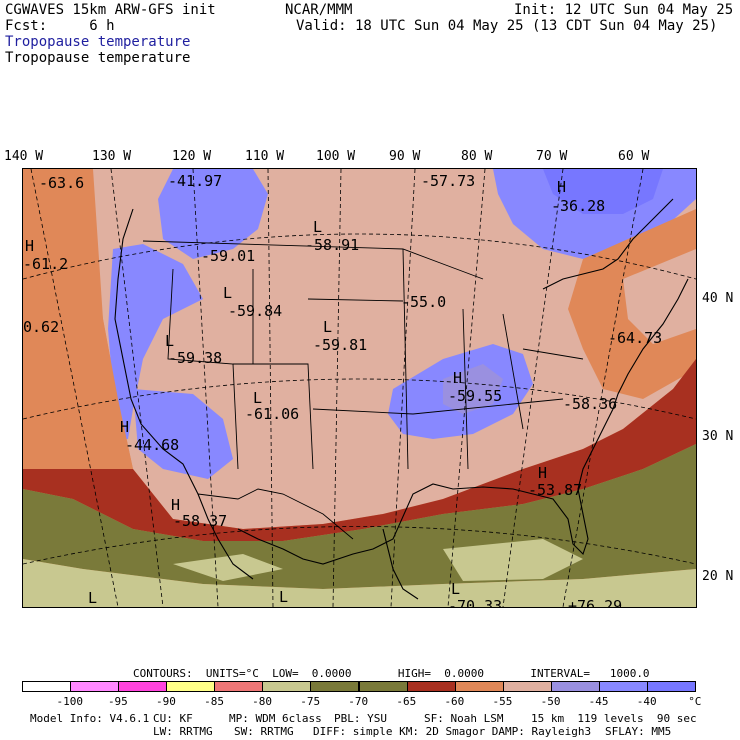 The height and width of the screenshot is (740, 740). What do you see at coordinates (358, 701) in the screenshot?
I see `colorbar-tick-label: -70` at bounding box center [358, 701].